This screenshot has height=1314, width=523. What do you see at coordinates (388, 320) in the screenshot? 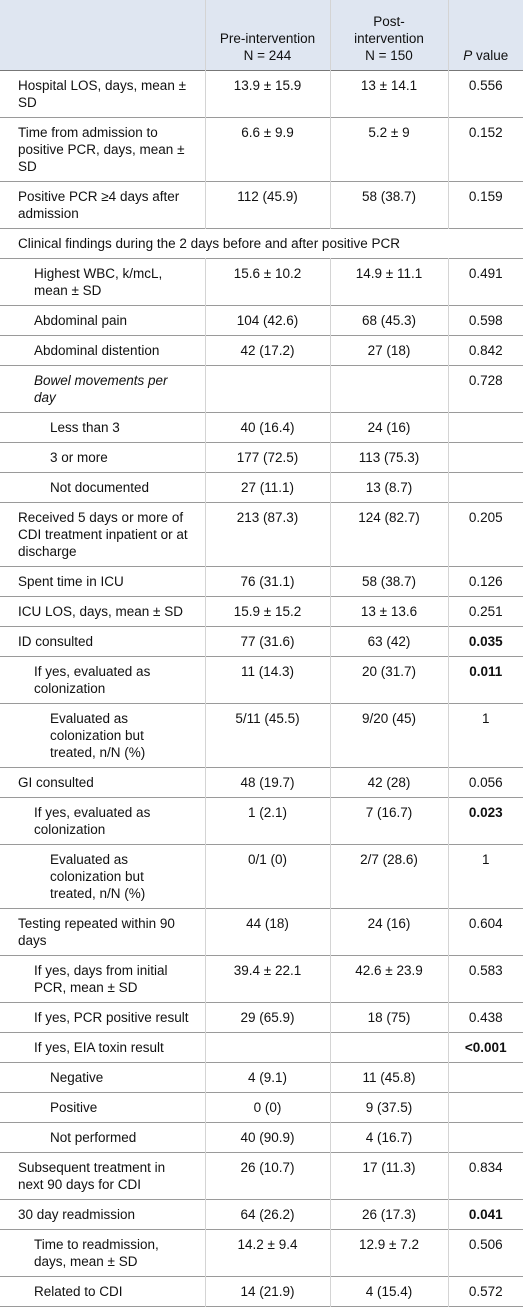
I see `post-value: 68 (45.3)` at bounding box center [388, 320].